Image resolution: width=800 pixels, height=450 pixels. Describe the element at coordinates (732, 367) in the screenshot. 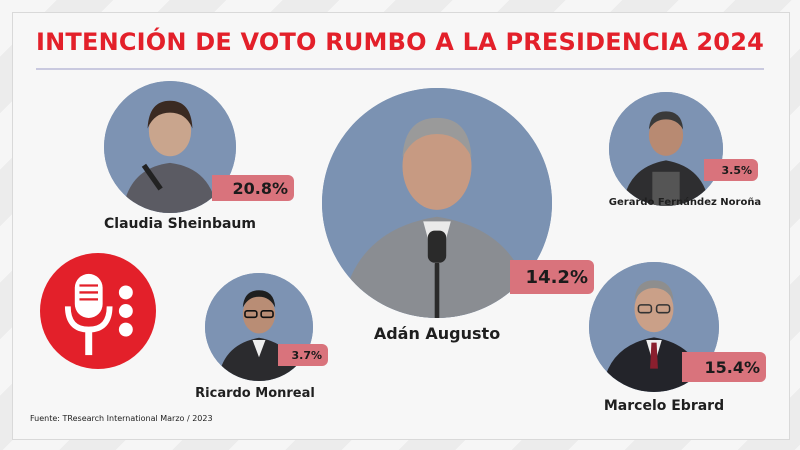

I see `value-marcelo-ebrard: 15.4%` at that location.